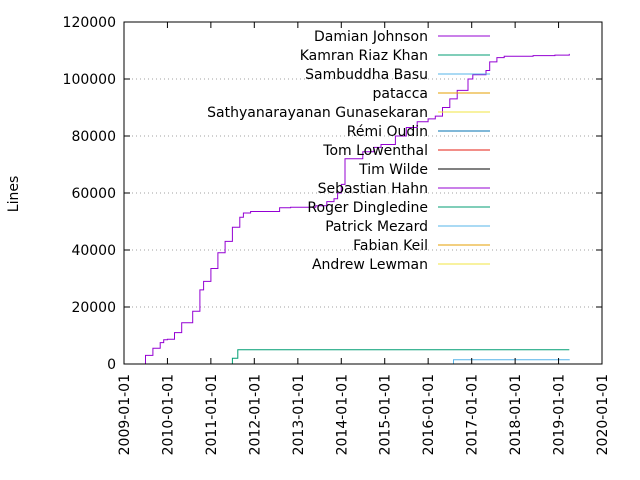 This screenshot has width=640, height=480. Describe the element at coordinates (516, 414) in the screenshot. I see `x-tick-label: 2018-01-01` at that location.